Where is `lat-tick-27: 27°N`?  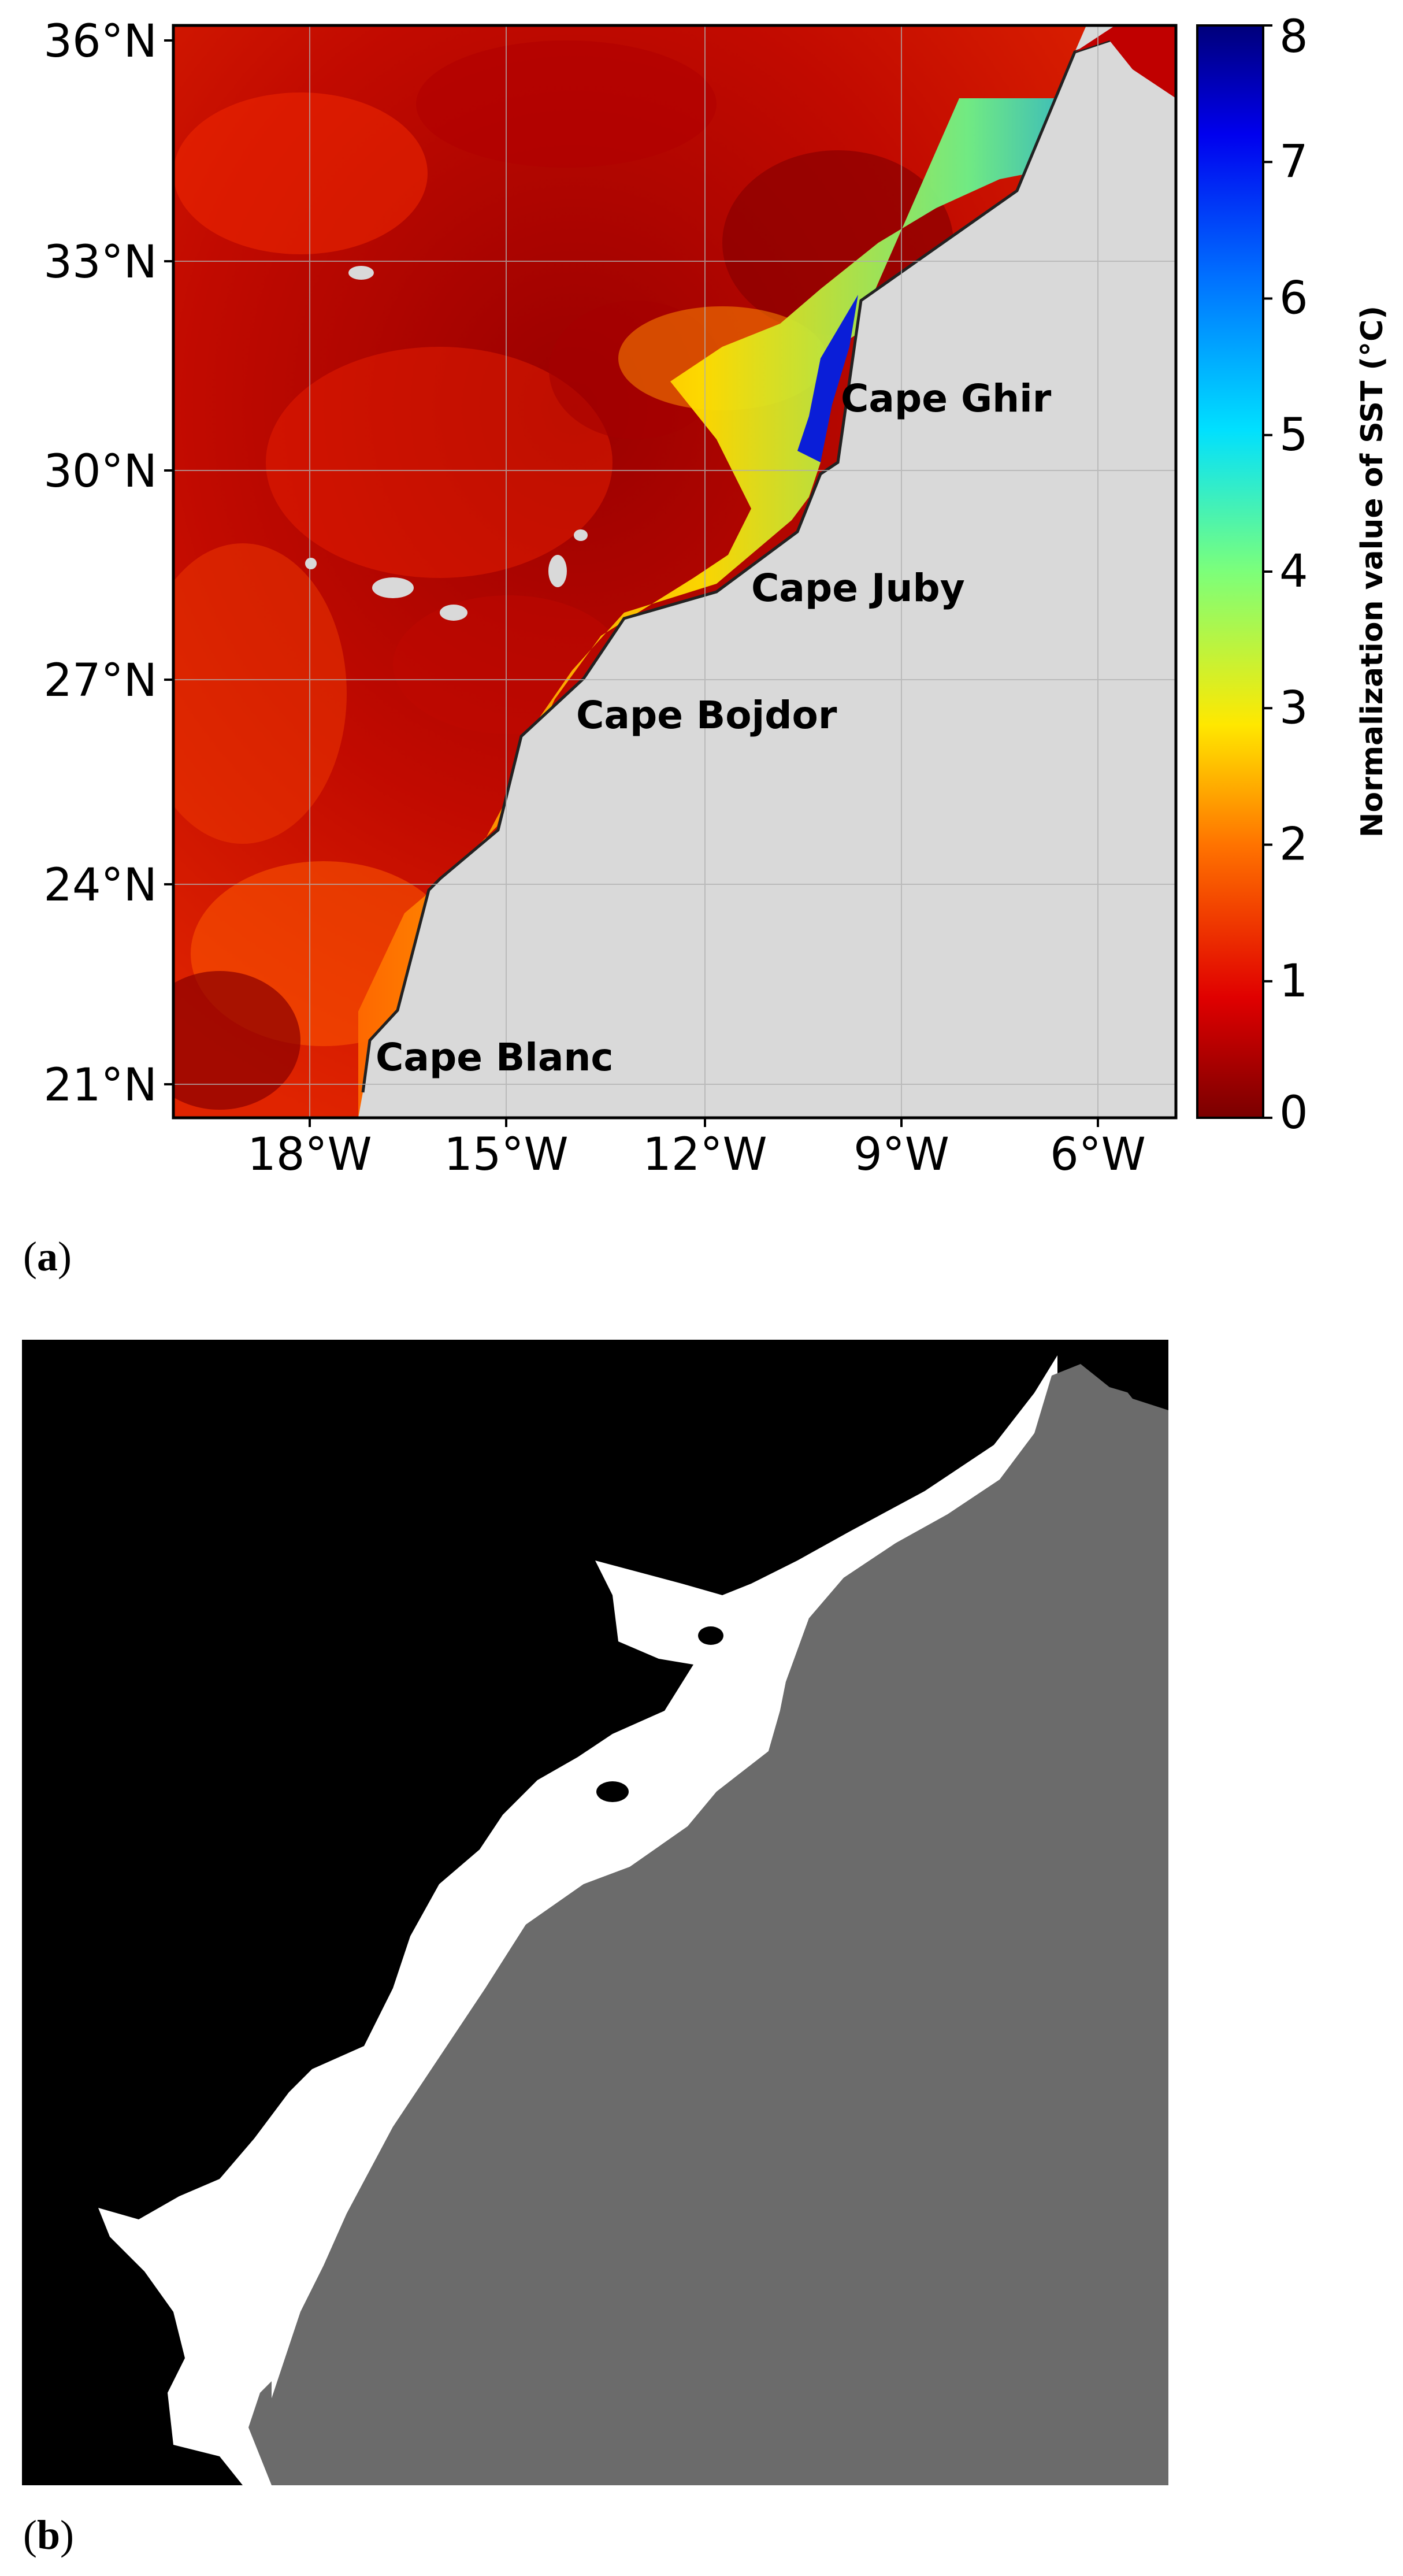 lat-tick-27: 27°N is located at coordinates (100, 681).